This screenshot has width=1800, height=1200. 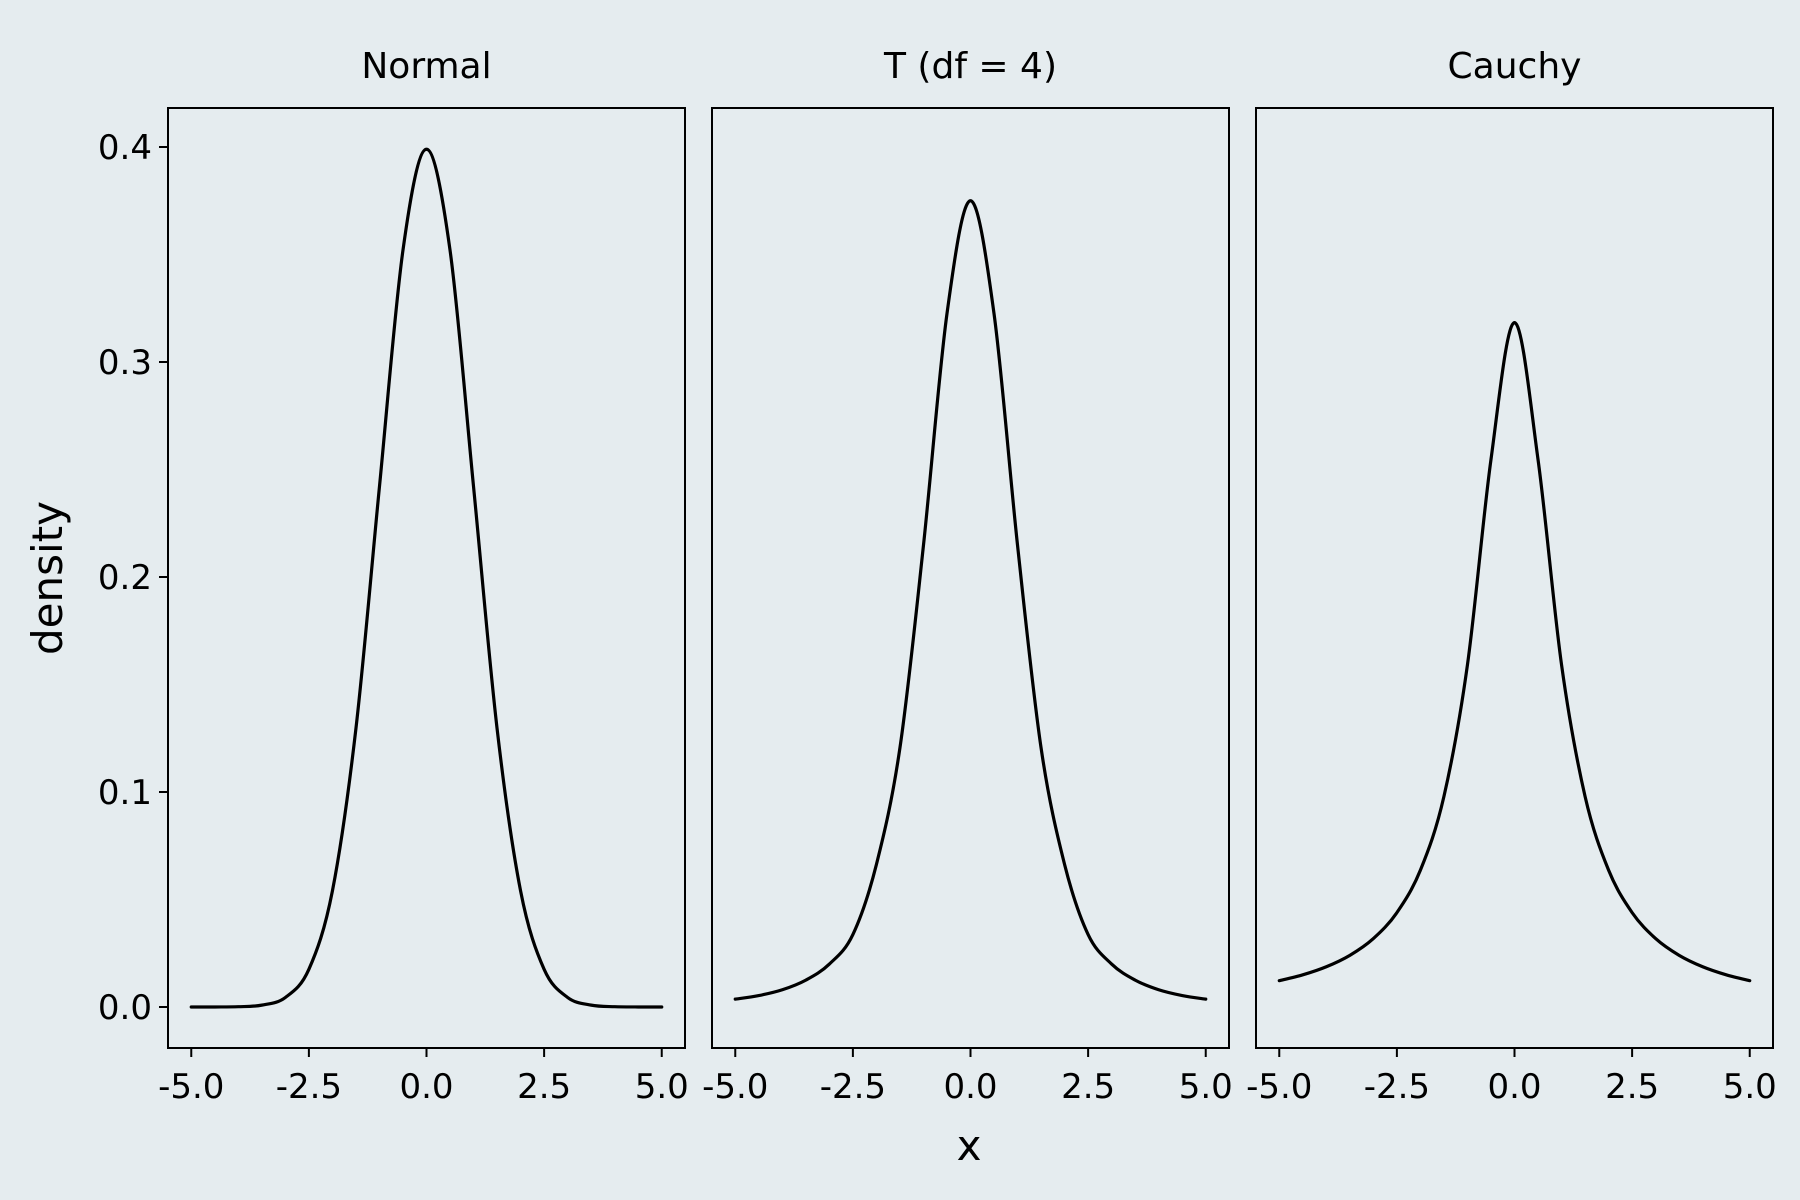 What do you see at coordinates (125, 1008) in the screenshot?
I see `y-tick-label: 0.0` at bounding box center [125, 1008].